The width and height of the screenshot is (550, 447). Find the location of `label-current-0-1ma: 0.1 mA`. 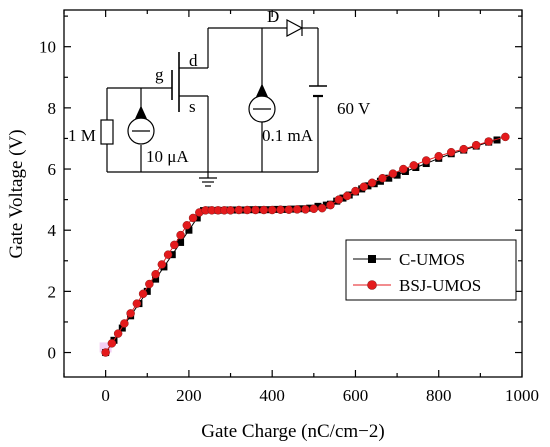

label-current-0-1ma: 0.1 mA is located at coordinates (288, 135).